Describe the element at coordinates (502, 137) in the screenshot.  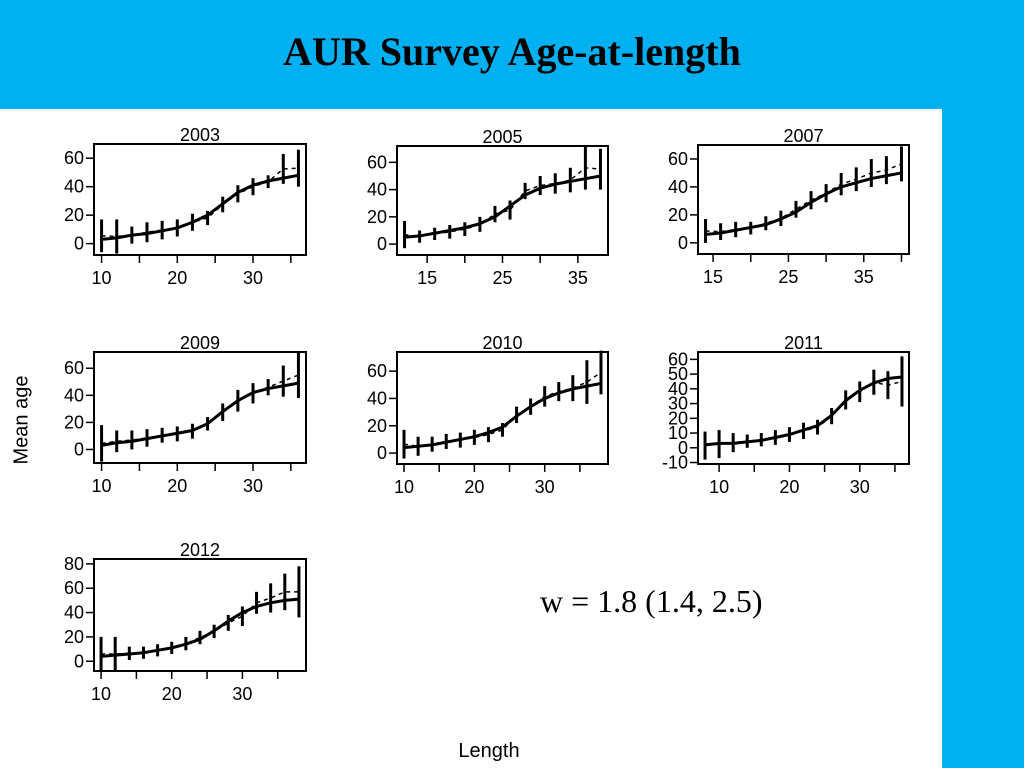
I see `panel-title: 2005` at that location.